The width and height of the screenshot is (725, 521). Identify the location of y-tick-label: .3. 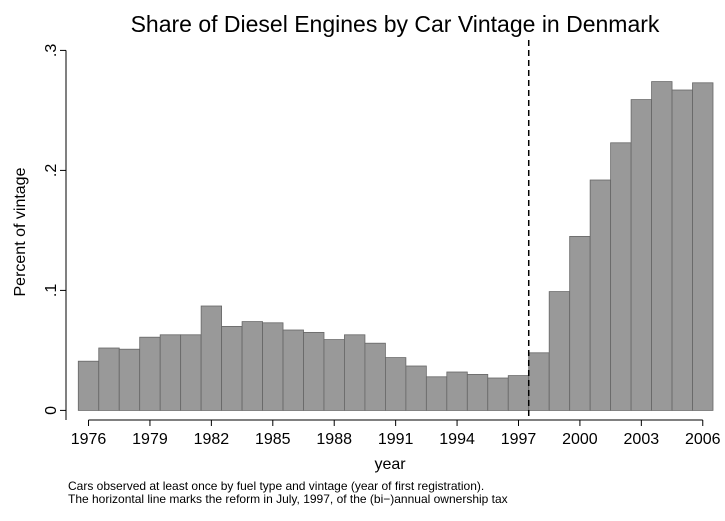
(51, 50).